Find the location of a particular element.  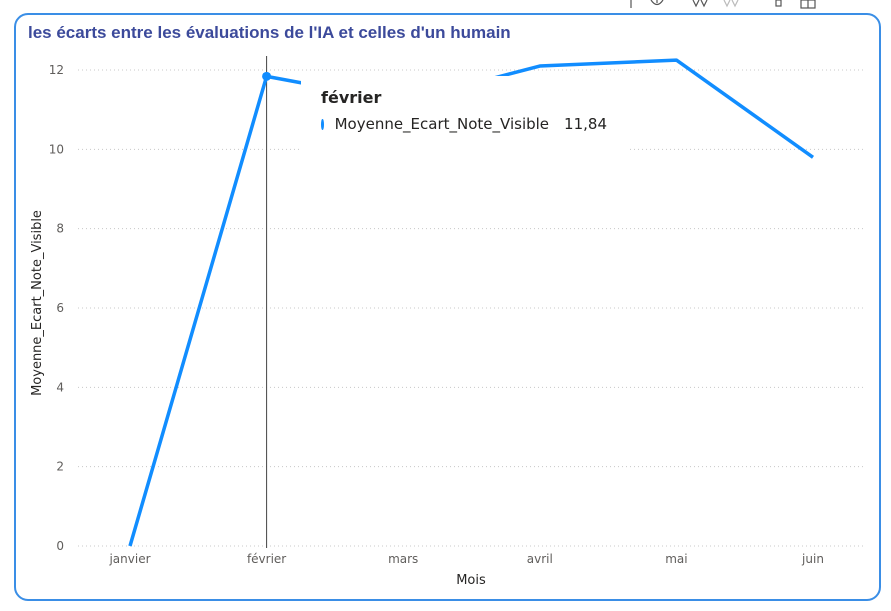

visual-header-toolbar is located at coordinates (736, 5).